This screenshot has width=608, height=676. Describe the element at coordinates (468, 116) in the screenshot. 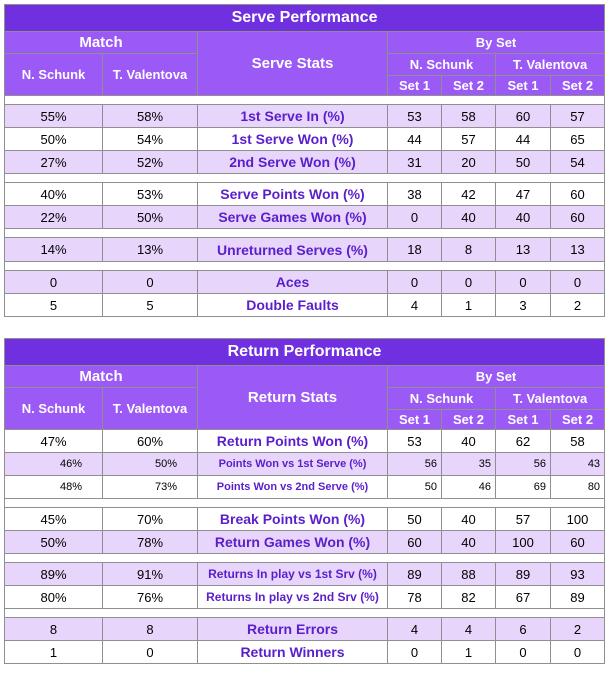

I see `set-value: 58` at that location.